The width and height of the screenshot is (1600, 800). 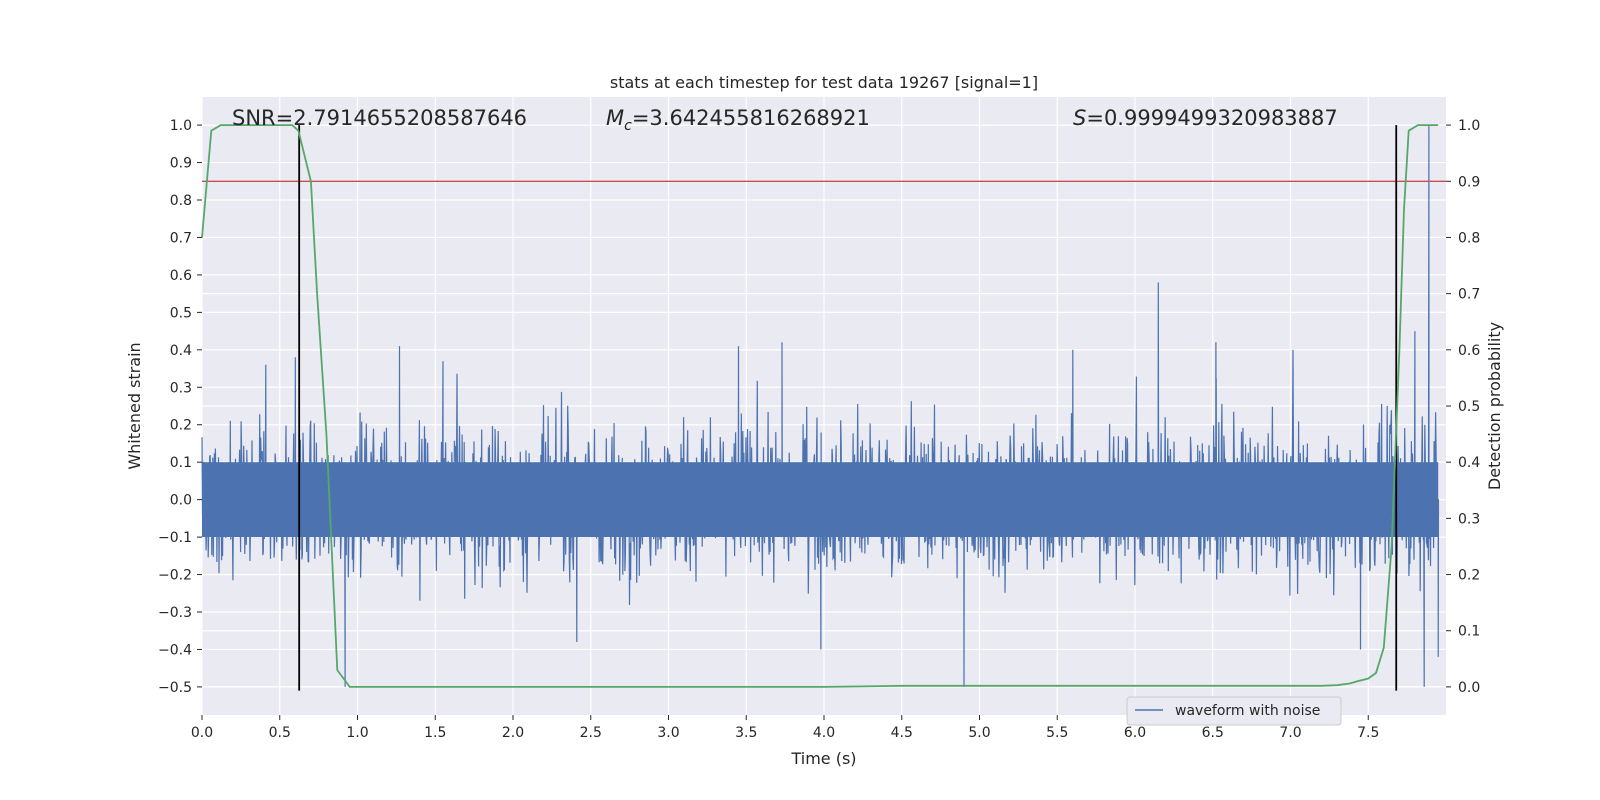 I want to click on y-tick-label: 0.5, so click(x=181, y=313).